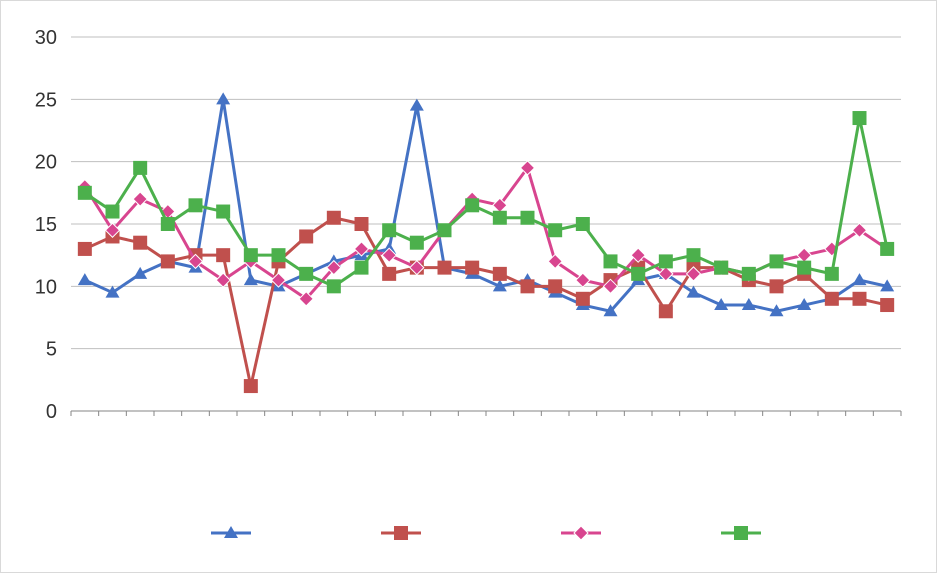 This screenshot has height=573, width=937. Describe the element at coordinates (51, 350) in the screenshot. I see `y-tick-label: 5` at that location.